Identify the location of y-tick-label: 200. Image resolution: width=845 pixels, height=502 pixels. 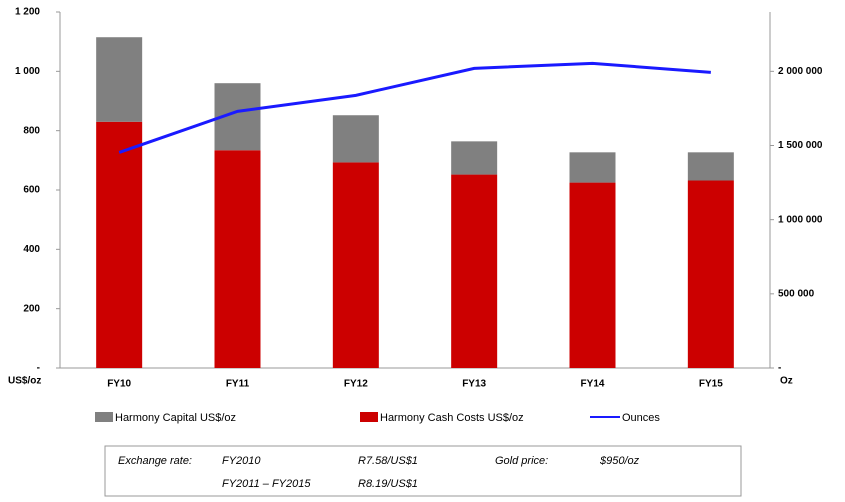
(31, 308).